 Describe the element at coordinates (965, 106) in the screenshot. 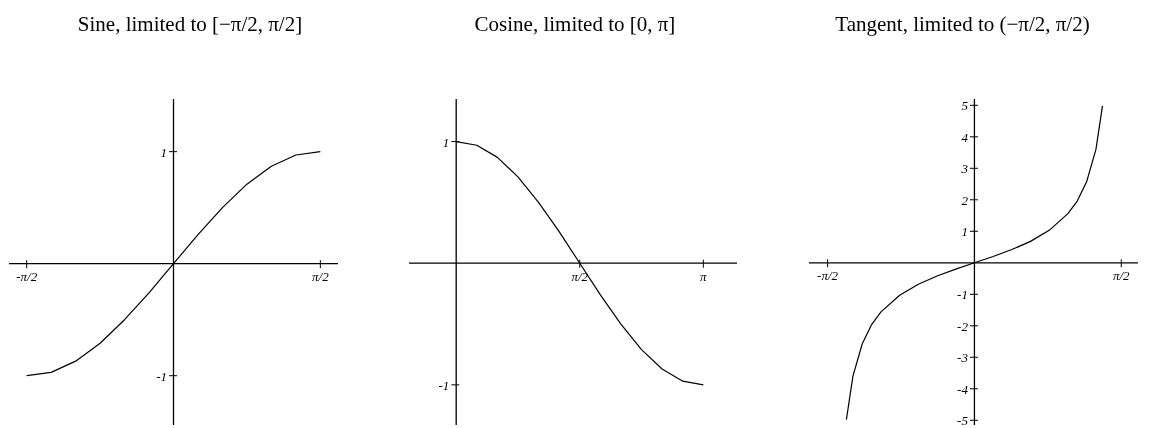

I see `y-tick-label: 5` at that location.